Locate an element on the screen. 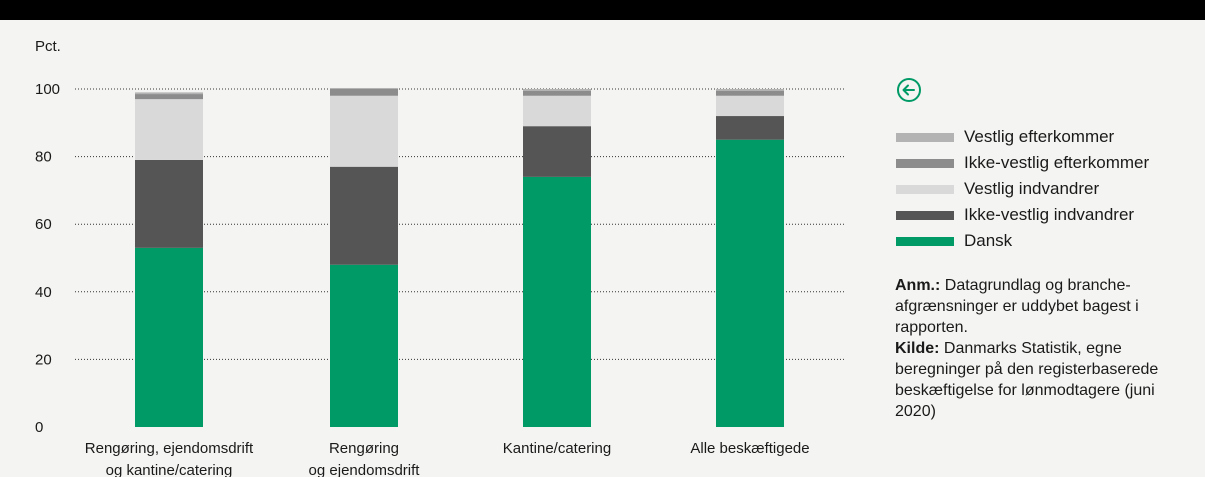 This screenshot has height=477, width=1205. legend-item: Vestlig efterkommer is located at coordinates (1022, 137).